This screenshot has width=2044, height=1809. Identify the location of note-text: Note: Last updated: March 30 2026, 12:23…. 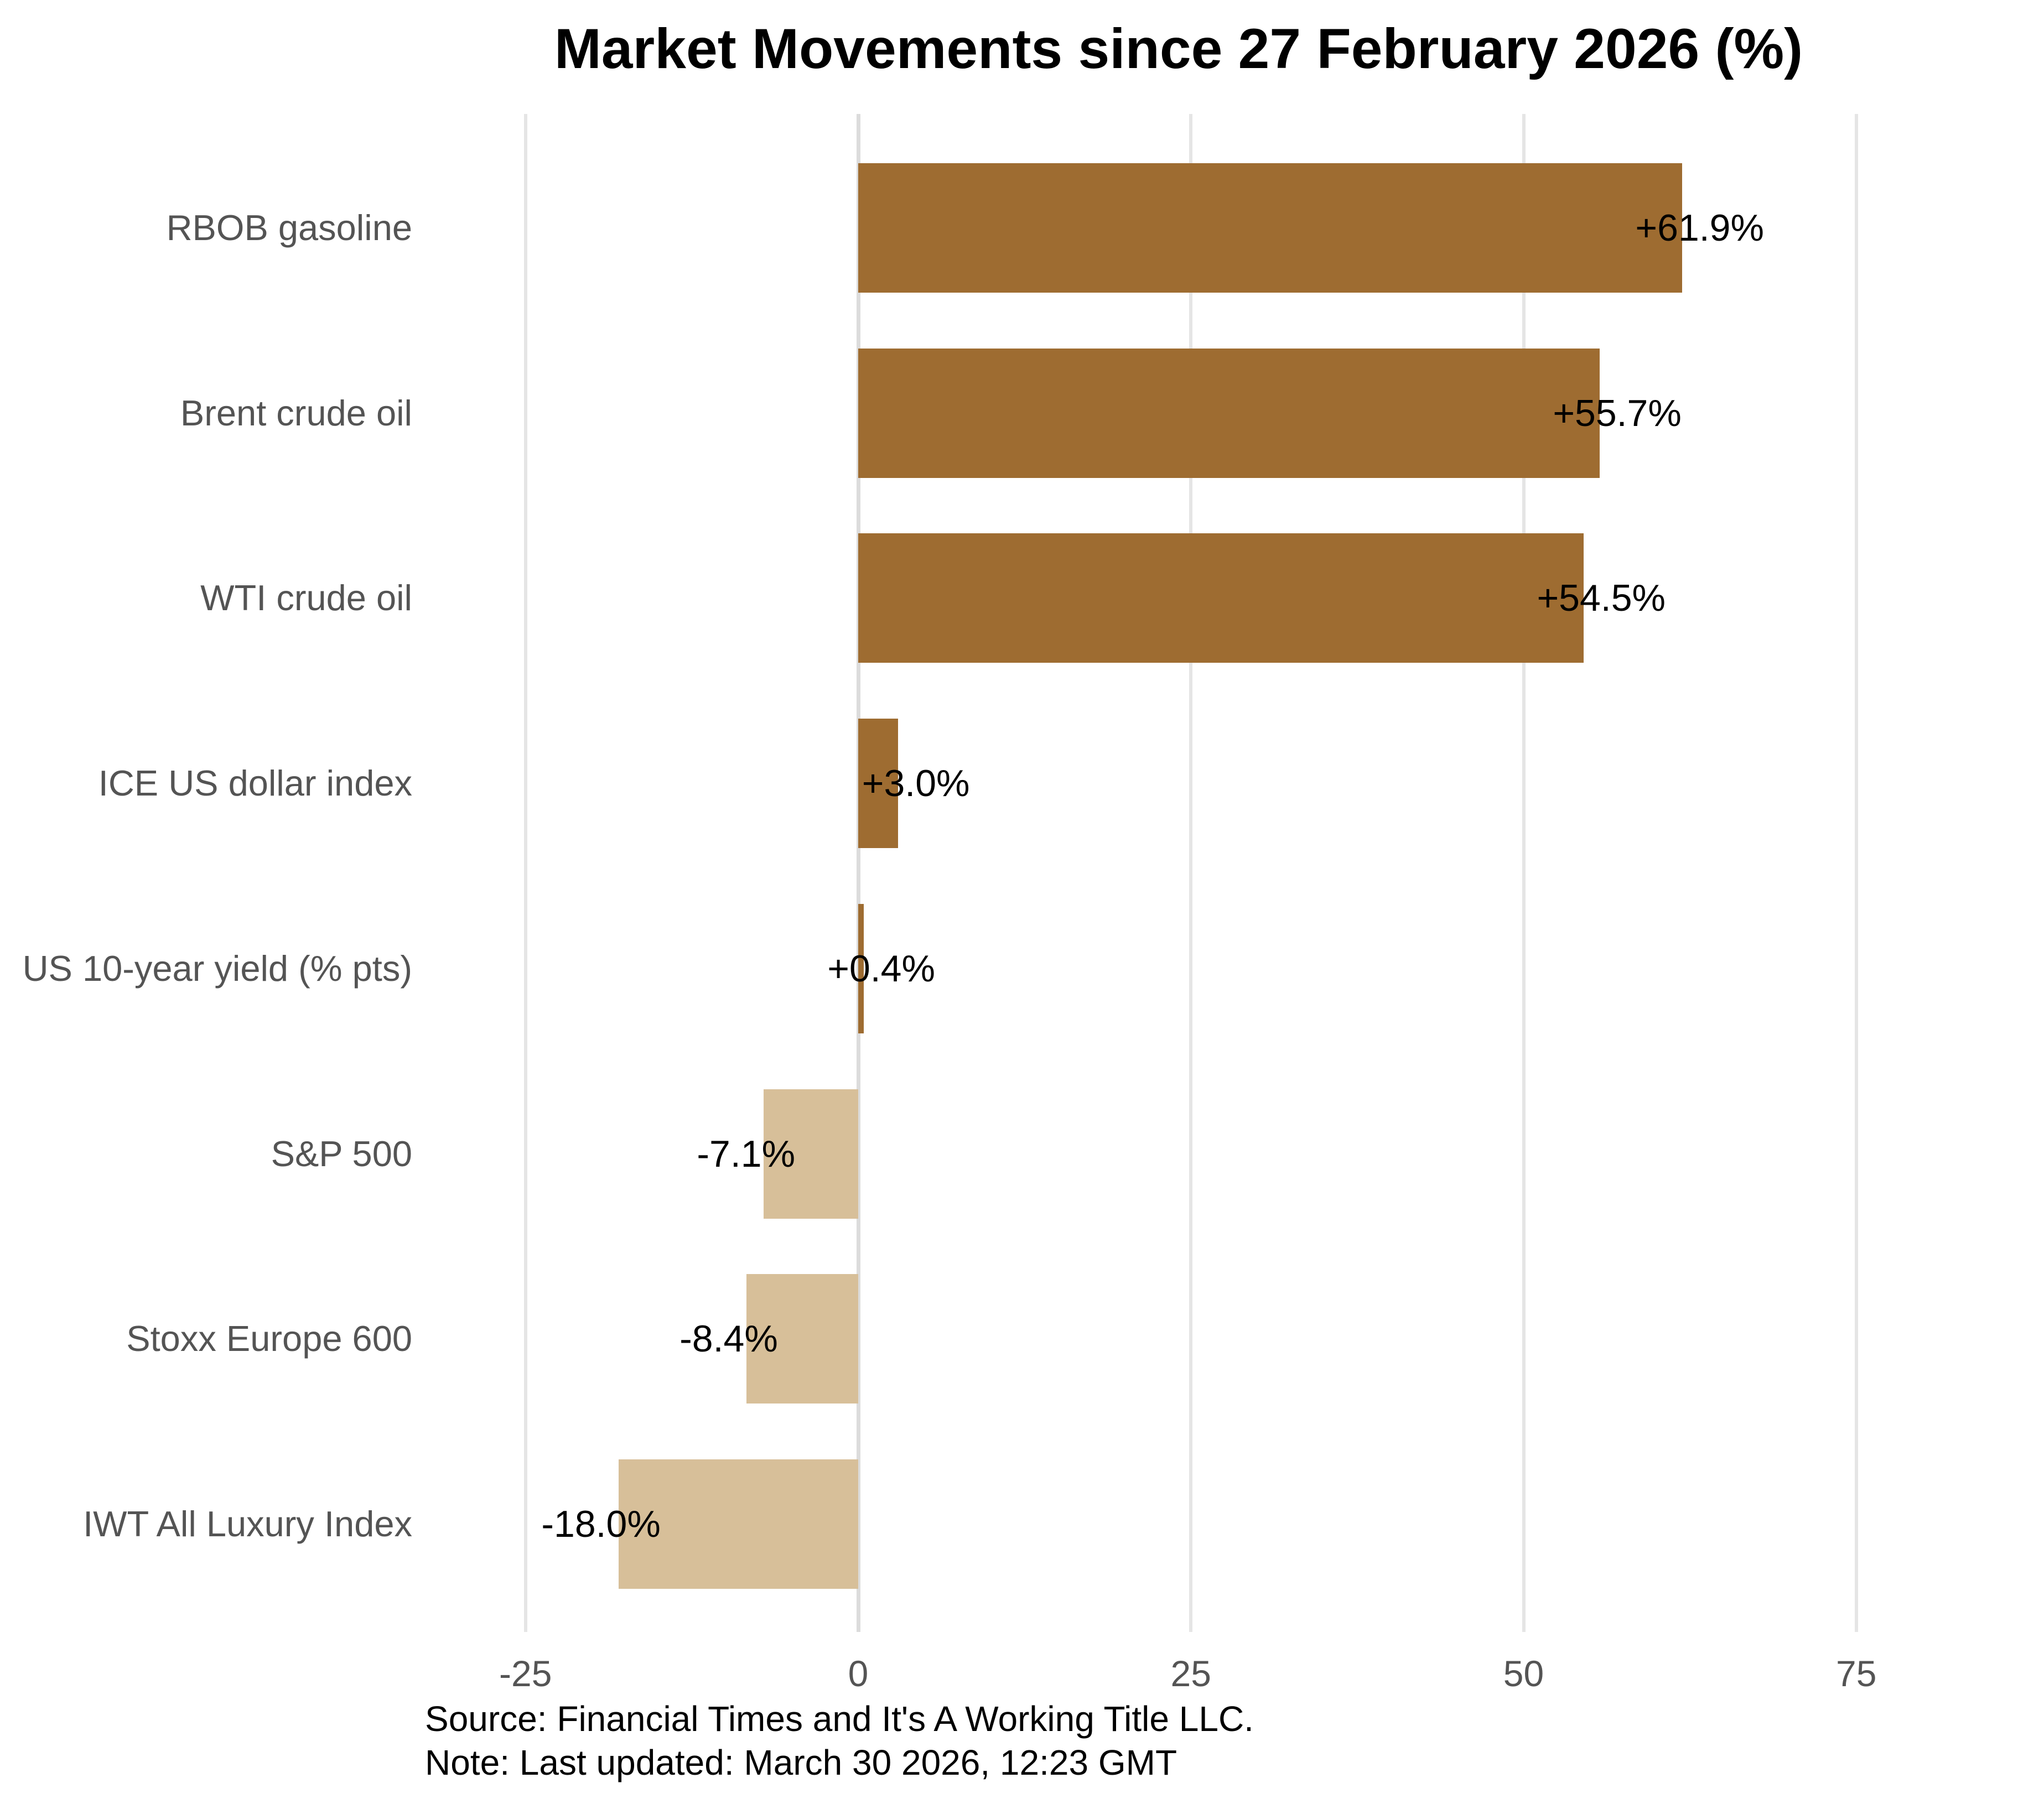
(801, 1762).